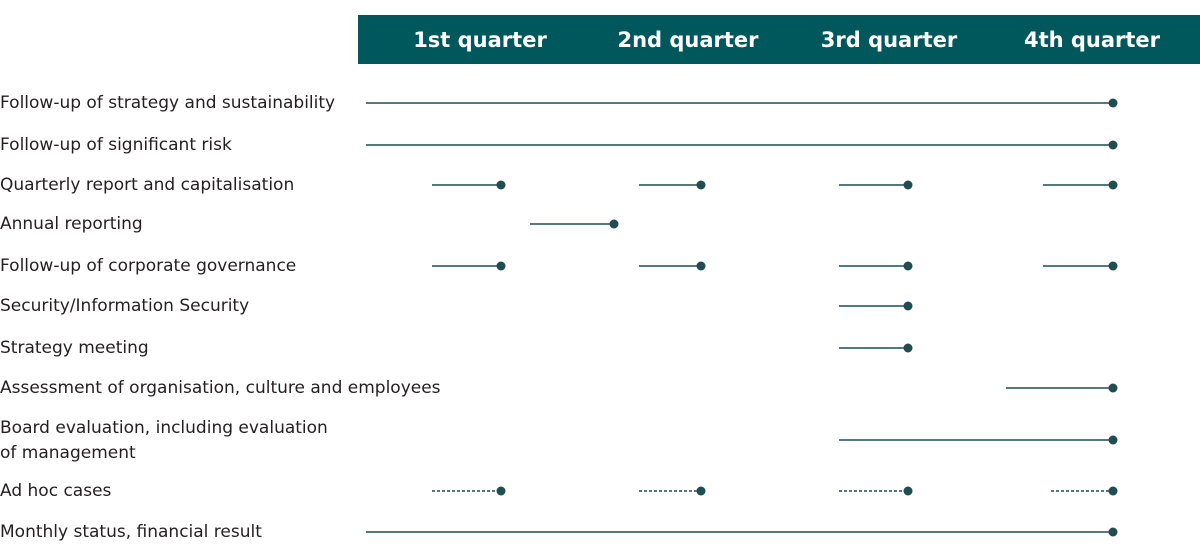 The width and height of the screenshot is (1200, 560). Describe the element at coordinates (779, 39) in the screenshot. I see `header-bar` at that location.